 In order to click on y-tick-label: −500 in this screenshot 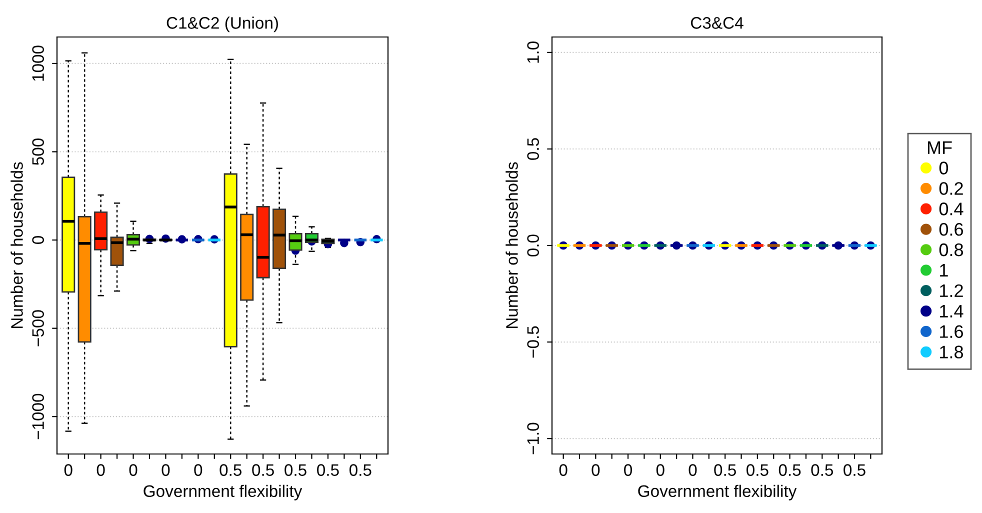, I will do `click(38, 328)`.